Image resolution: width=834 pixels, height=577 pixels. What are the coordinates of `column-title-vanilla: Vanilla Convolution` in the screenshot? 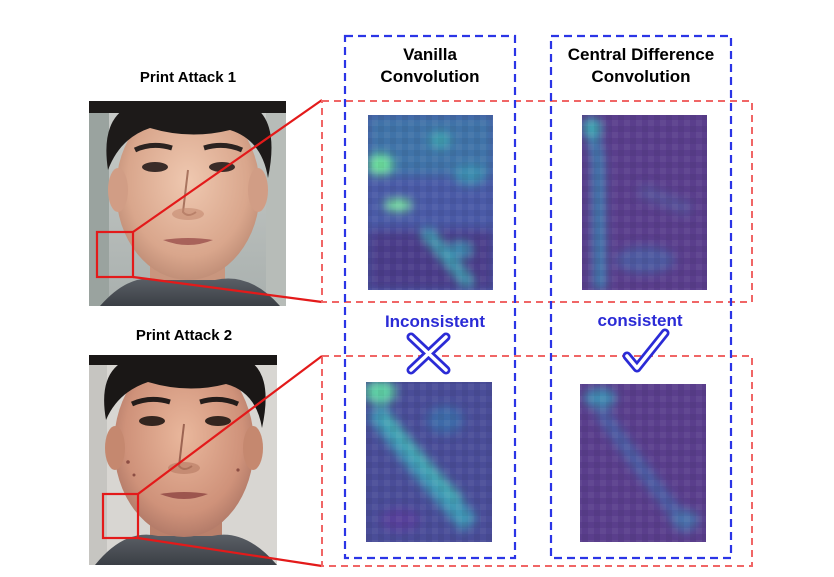 It's located at (430, 66).